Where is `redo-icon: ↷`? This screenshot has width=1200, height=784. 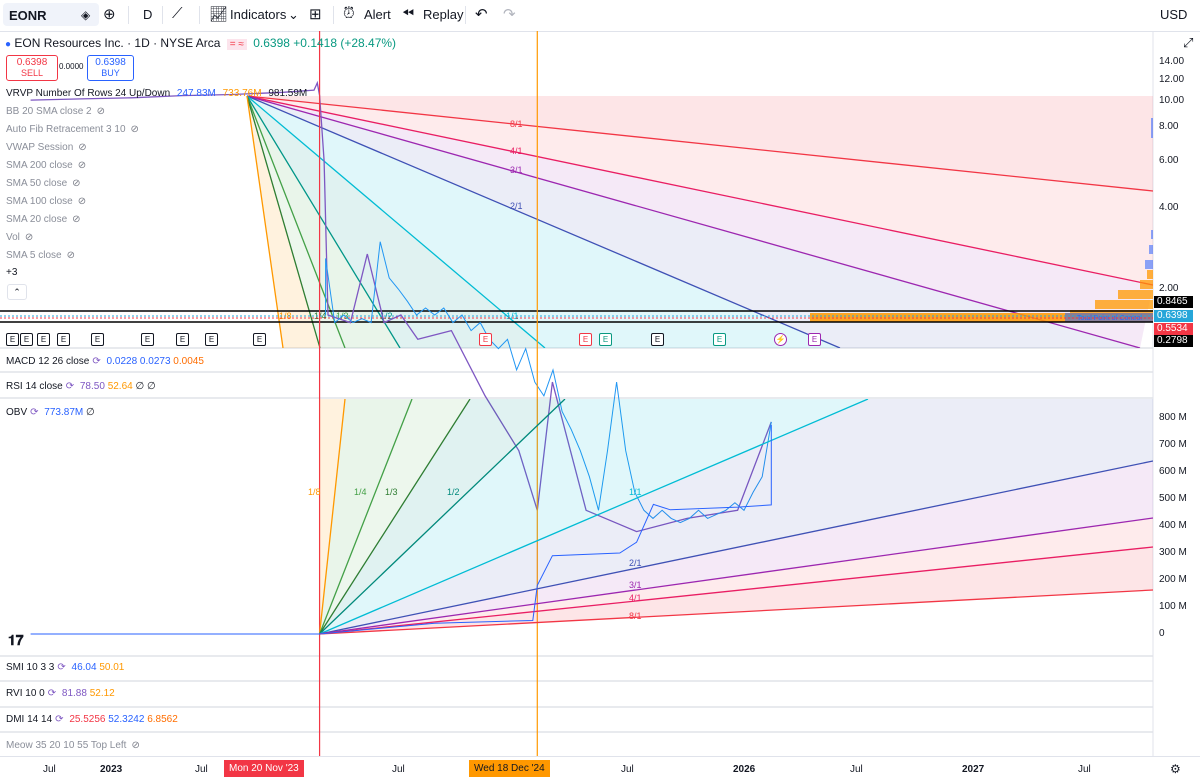 redo-icon: ↷ is located at coordinates (509, 14).